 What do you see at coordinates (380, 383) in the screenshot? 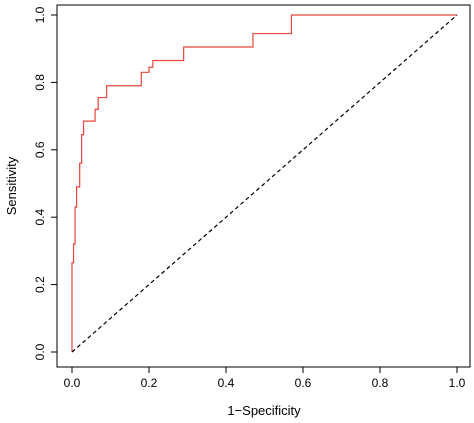
I see `x-tick-label: 0.8` at bounding box center [380, 383].